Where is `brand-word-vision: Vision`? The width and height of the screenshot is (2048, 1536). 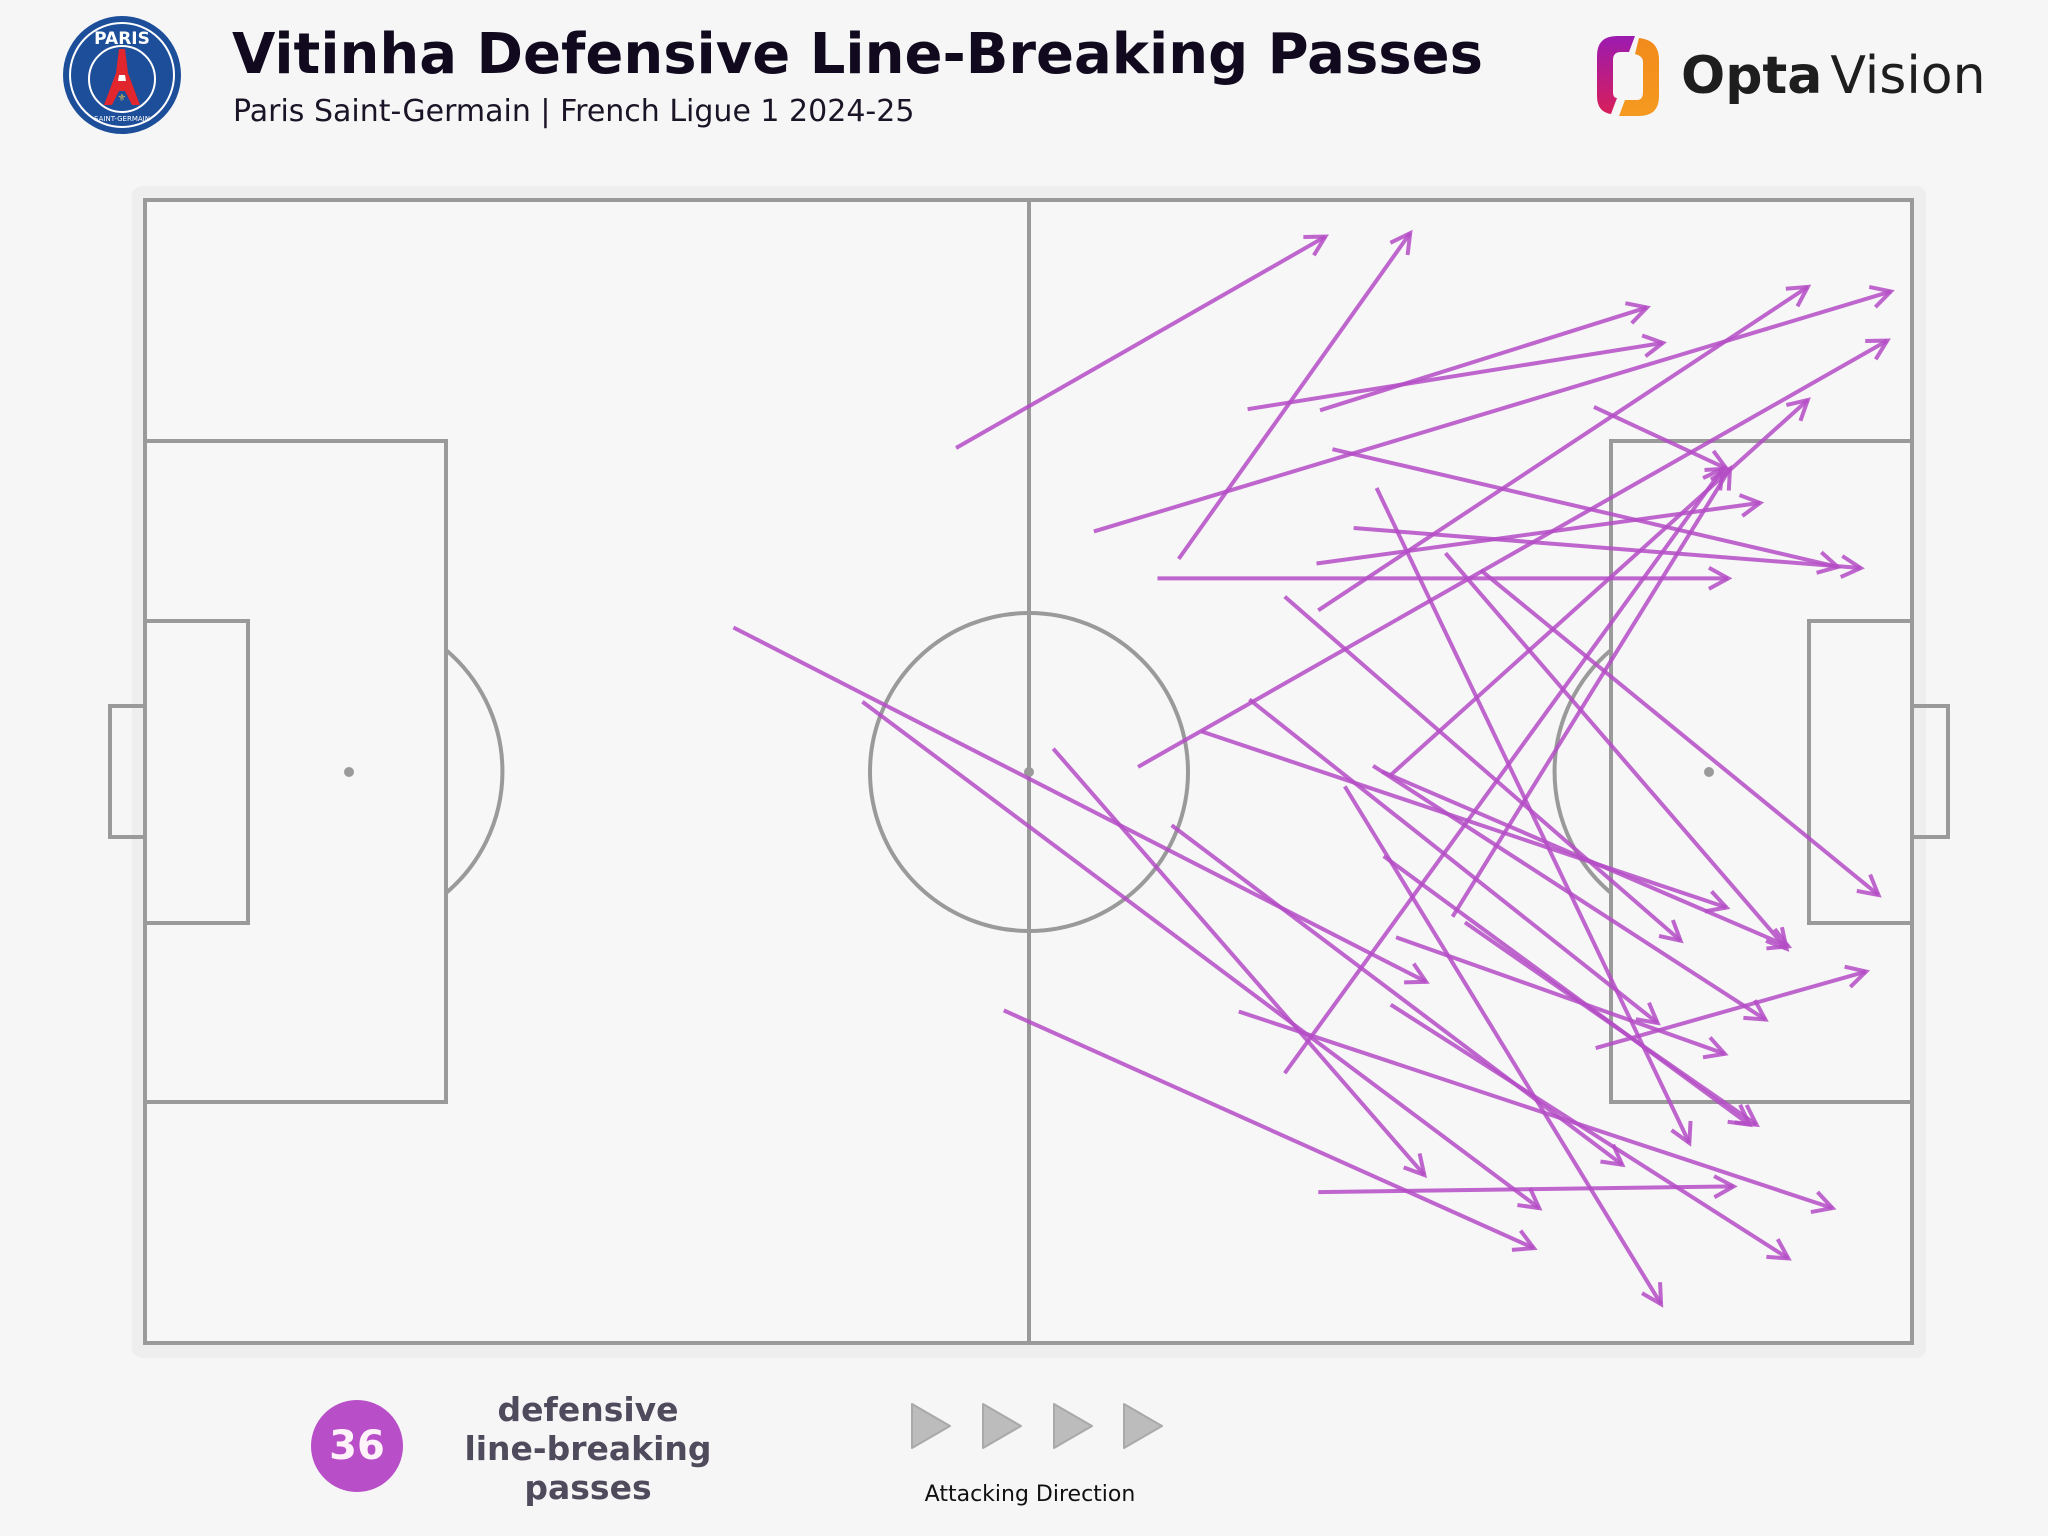
brand-word-vision: Vision is located at coordinates (1908, 76).